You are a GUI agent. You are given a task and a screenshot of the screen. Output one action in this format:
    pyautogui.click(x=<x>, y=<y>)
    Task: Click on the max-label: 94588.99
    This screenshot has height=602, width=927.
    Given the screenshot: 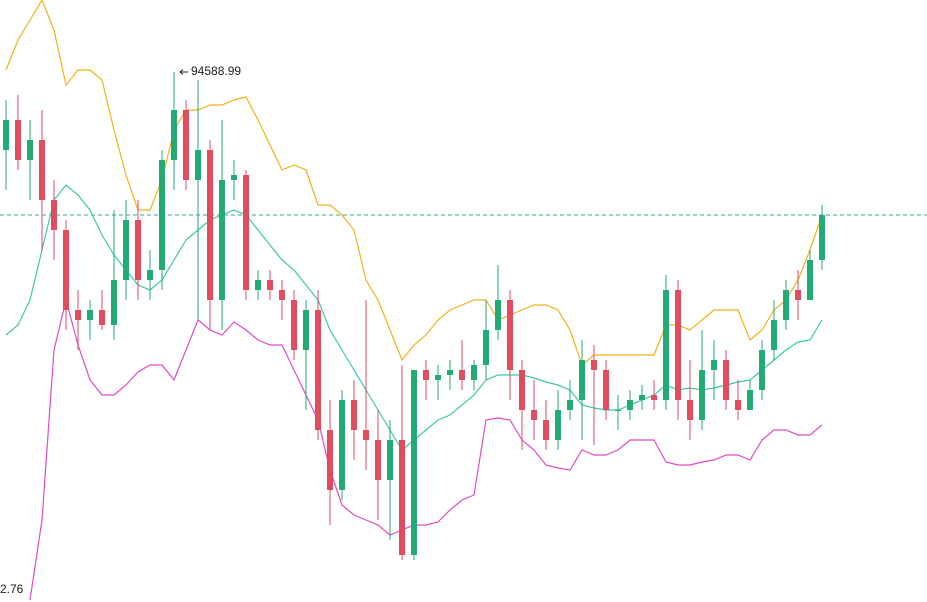 What is the action you would take?
    pyautogui.click(x=216, y=71)
    